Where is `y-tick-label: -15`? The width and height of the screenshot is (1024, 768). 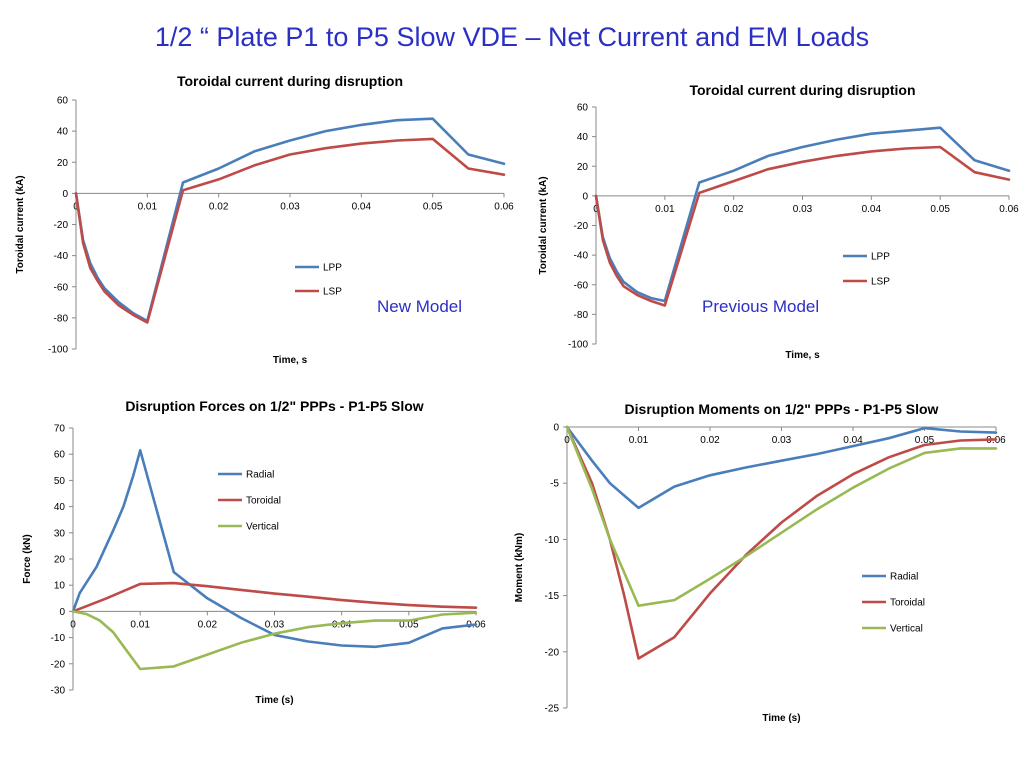 y-tick-label: -15 is located at coordinates (552, 596).